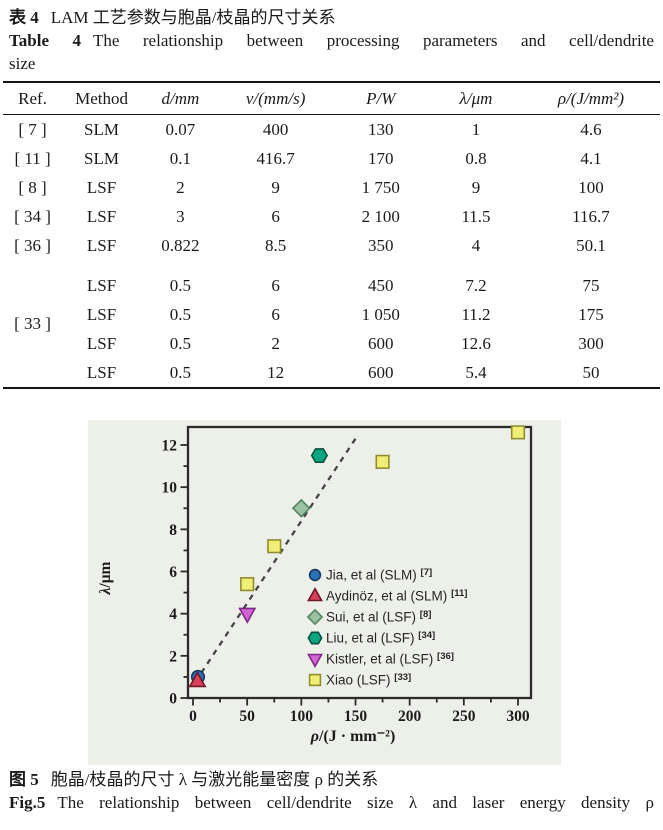  What do you see at coordinates (476, 187) in the screenshot?
I see `table-cell: 9` at bounding box center [476, 187].